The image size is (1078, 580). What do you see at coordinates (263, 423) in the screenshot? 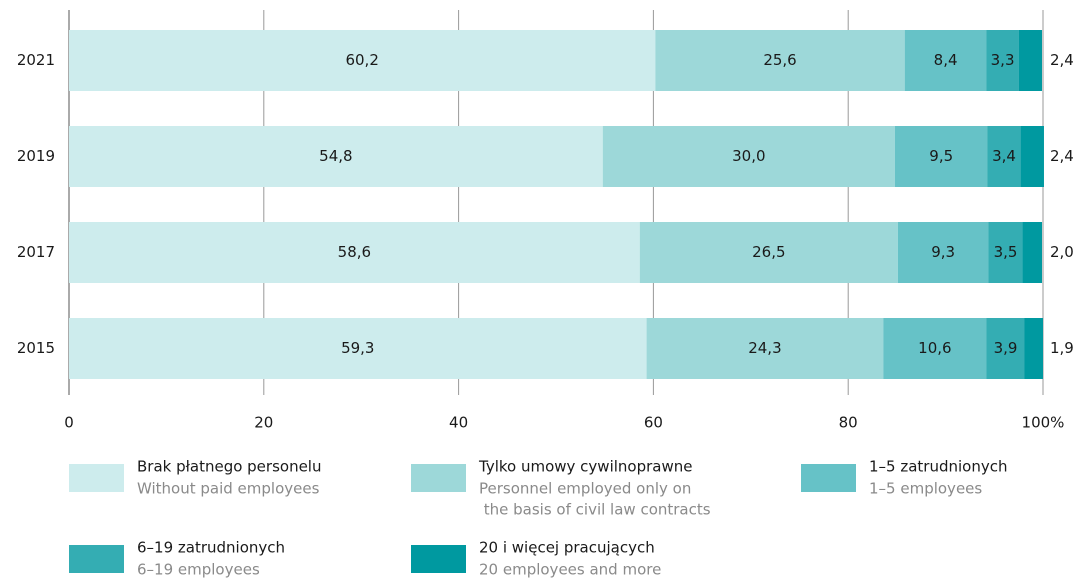
I see `x-tick-label: 20` at bounding box center [263, 423].